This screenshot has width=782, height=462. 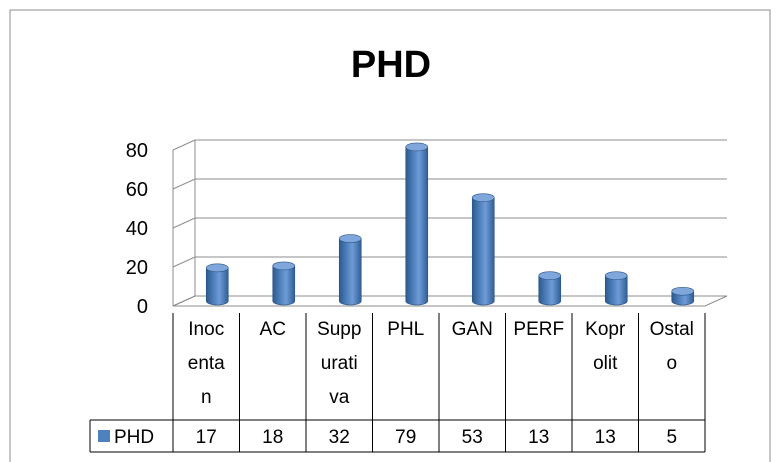 What do you see at coordinates (339, 437) in the screenshot?
I see `data-value-label: 32` at bounding box center [339, 437].